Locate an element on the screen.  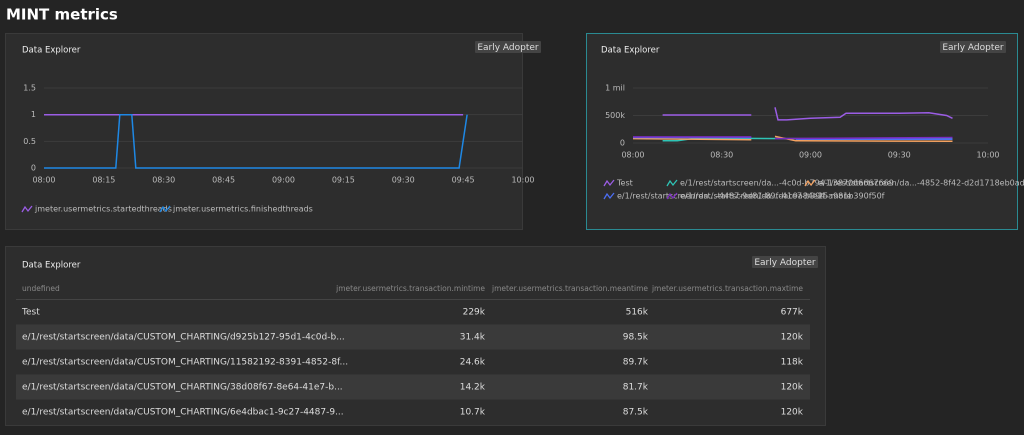
y-tick-label: 1 mil is located at coordinates (615, 88).